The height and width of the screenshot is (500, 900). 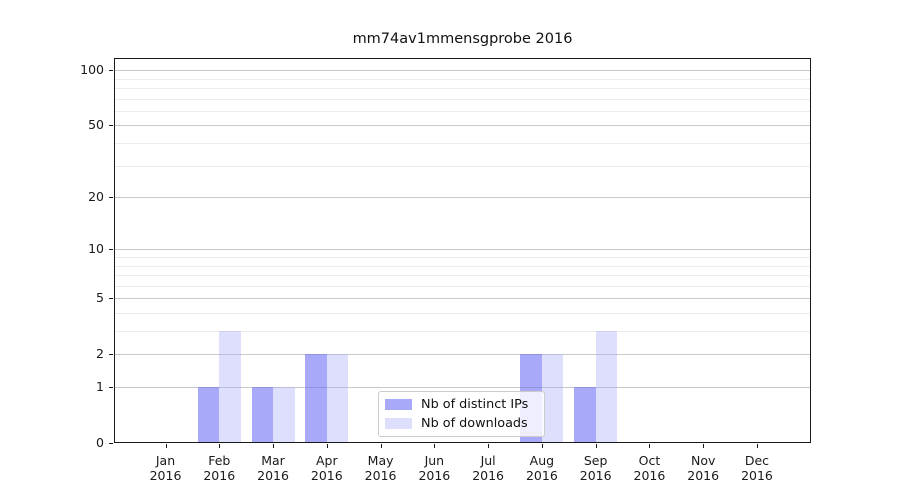 What do you see at coordinates (100, 442) in the screenshot?
I see `y-tick-label: 0` at bounding box center [100, 442].